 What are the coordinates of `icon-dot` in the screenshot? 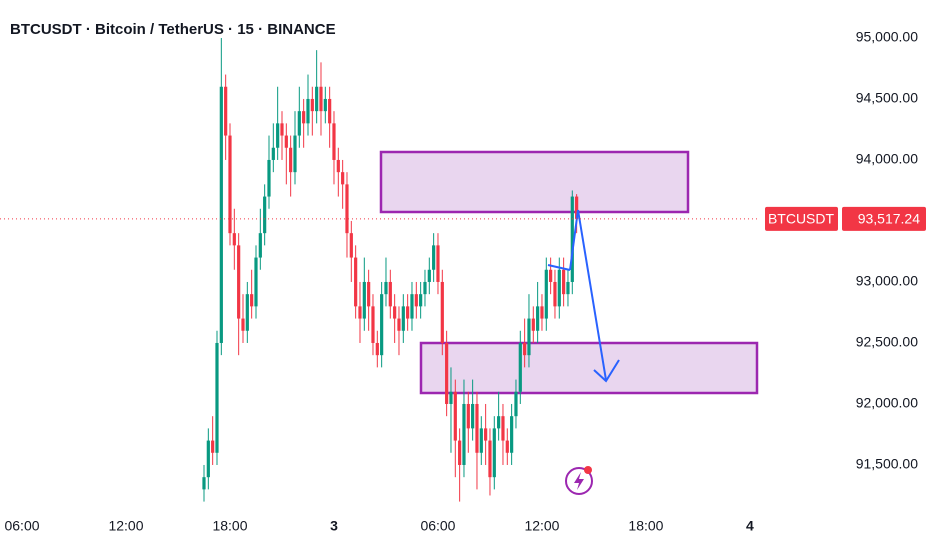 It's located at (588, 470).